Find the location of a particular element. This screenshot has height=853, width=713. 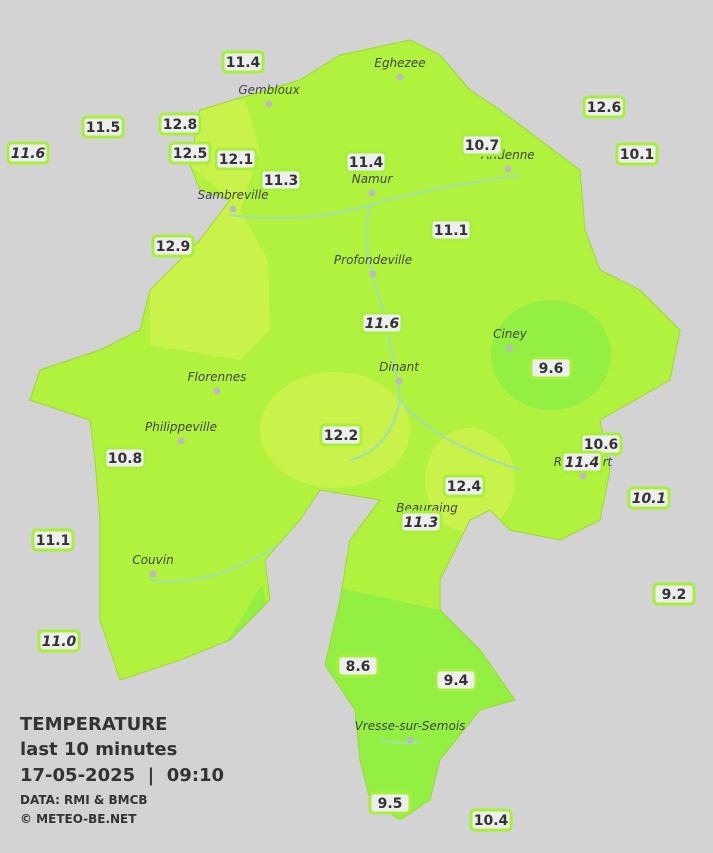

legend-copyright: © METEO-BE.NET is located at coordinates (78, 819).